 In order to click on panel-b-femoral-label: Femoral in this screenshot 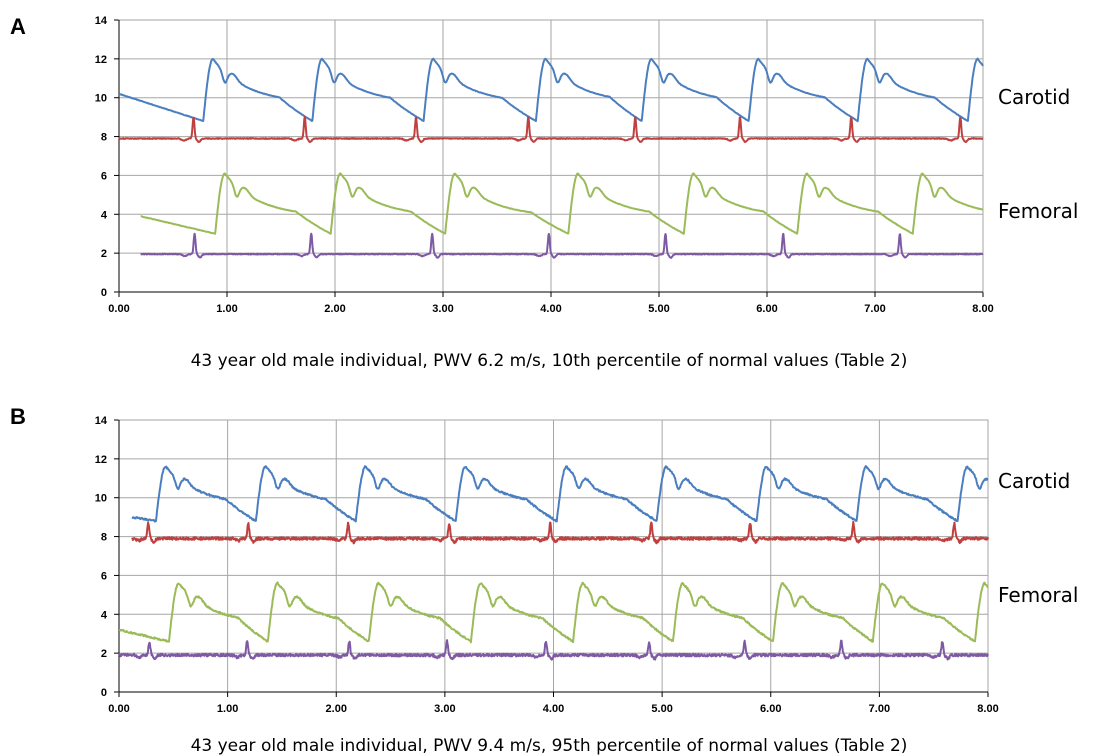, I will do `click(1038, 595)`.